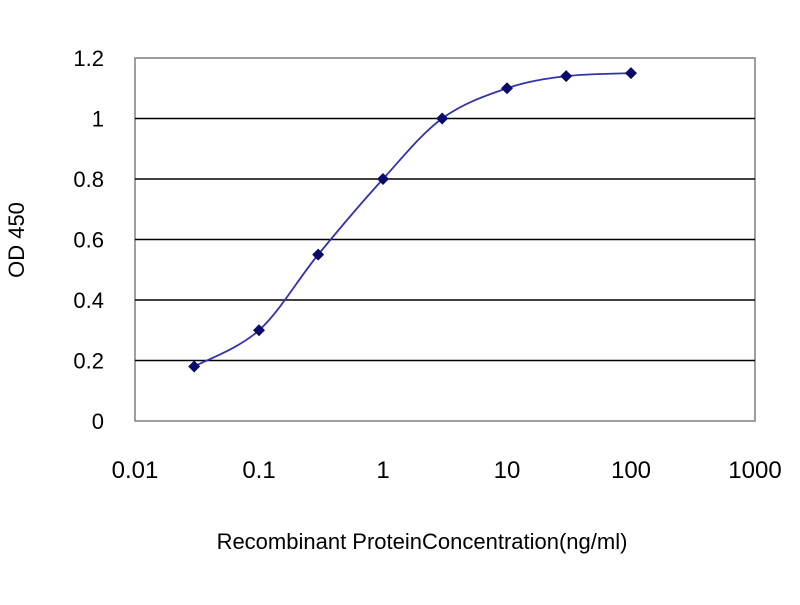  I want to click on y-tick-label: 0.6, so click(88, 240).